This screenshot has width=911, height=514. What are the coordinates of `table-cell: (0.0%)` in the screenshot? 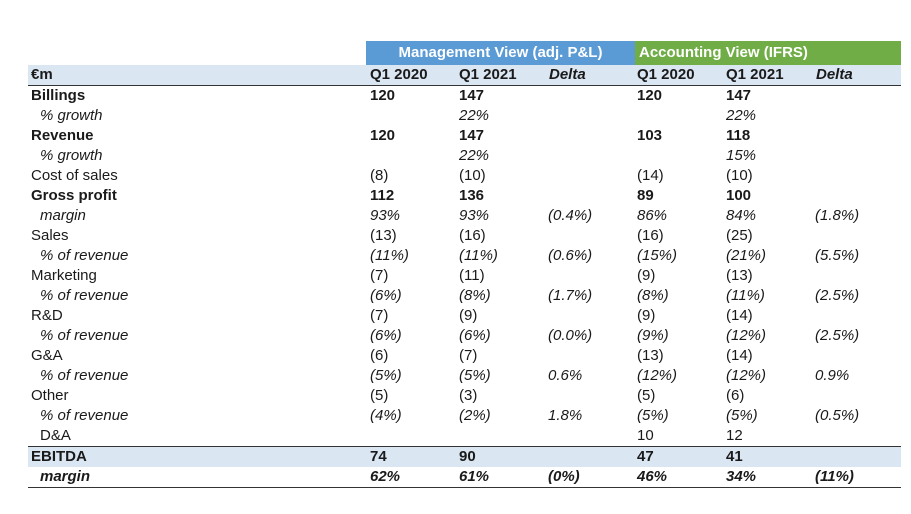 It's located at (570, 335).